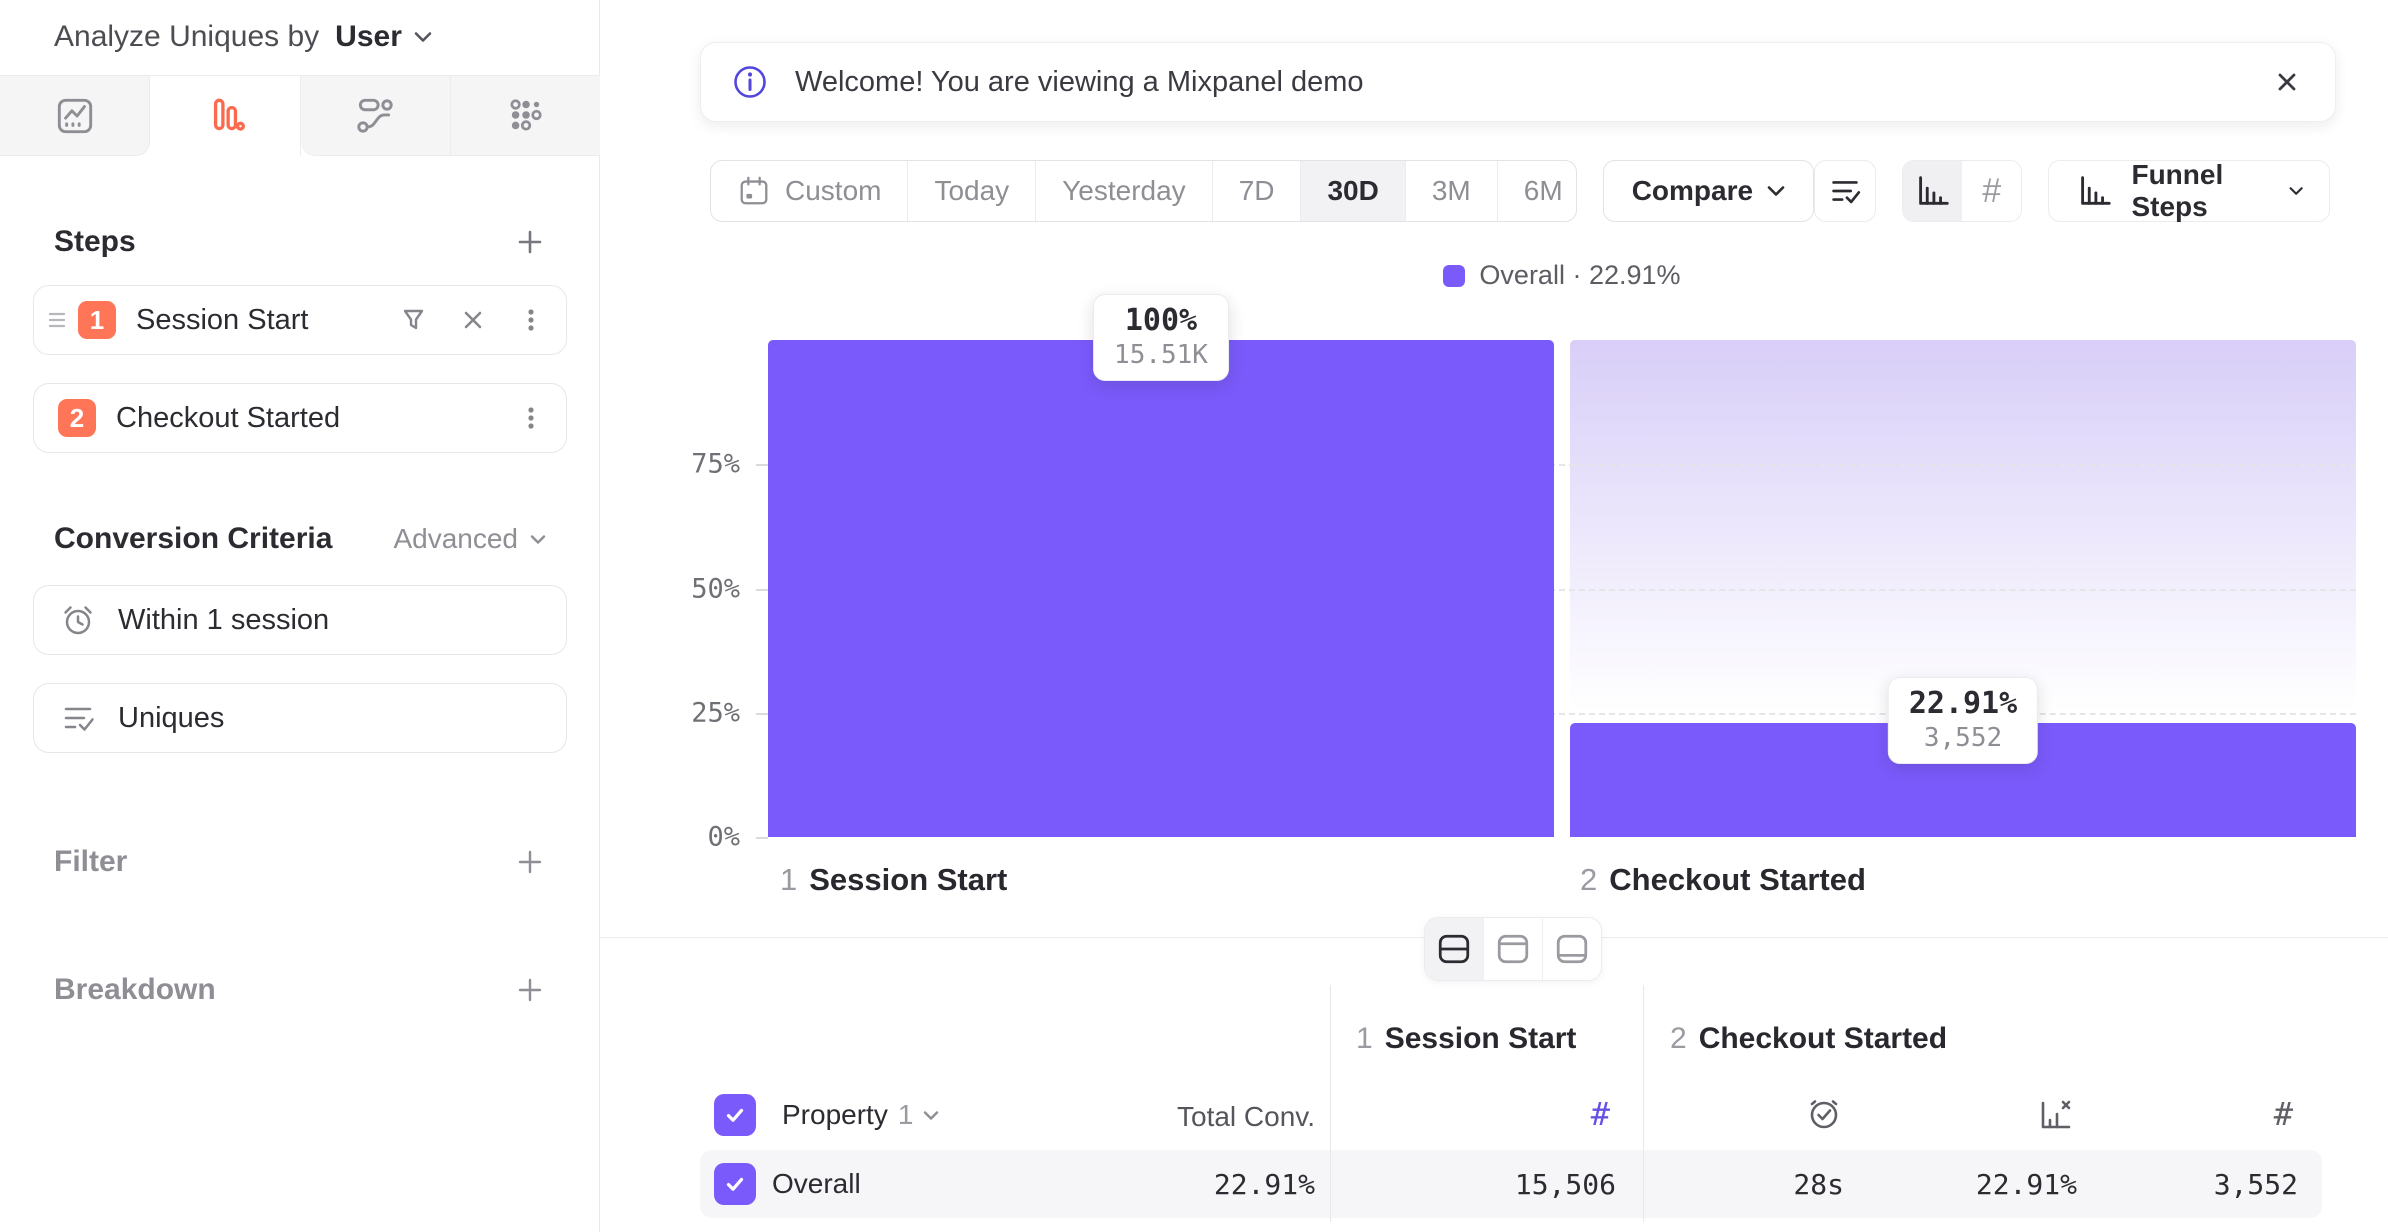 The width and height of the screenshot is (2388, 1232). I want to click on analyze-by-value: User, so click(368, 36).